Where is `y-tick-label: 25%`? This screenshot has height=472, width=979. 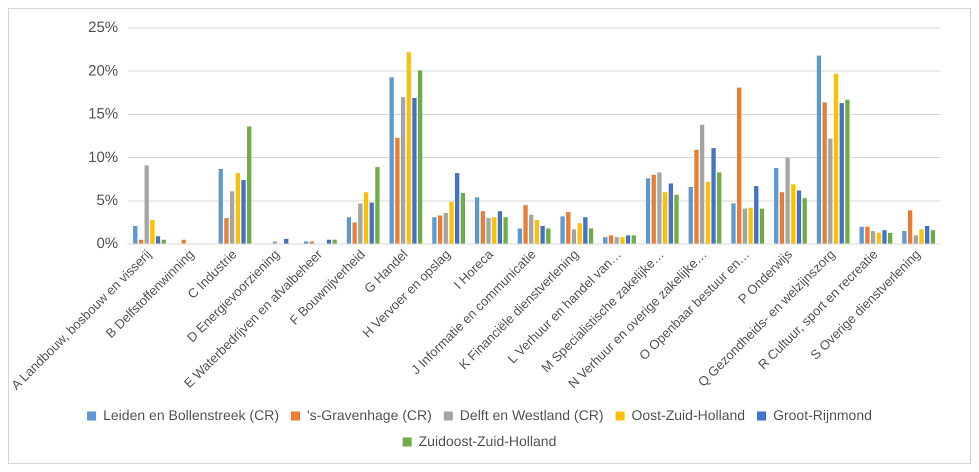 y-tick-label: 25% is located at coordinates (103, 27).